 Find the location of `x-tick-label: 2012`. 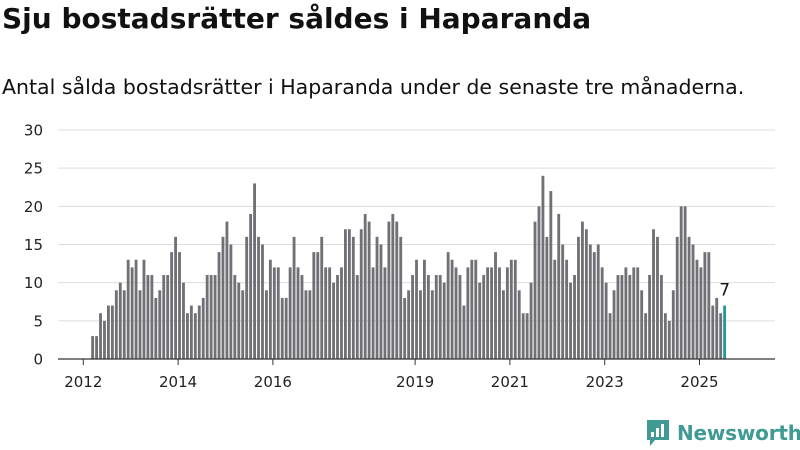

x-tick-label: 2012 is located at coordinates (83, 382).